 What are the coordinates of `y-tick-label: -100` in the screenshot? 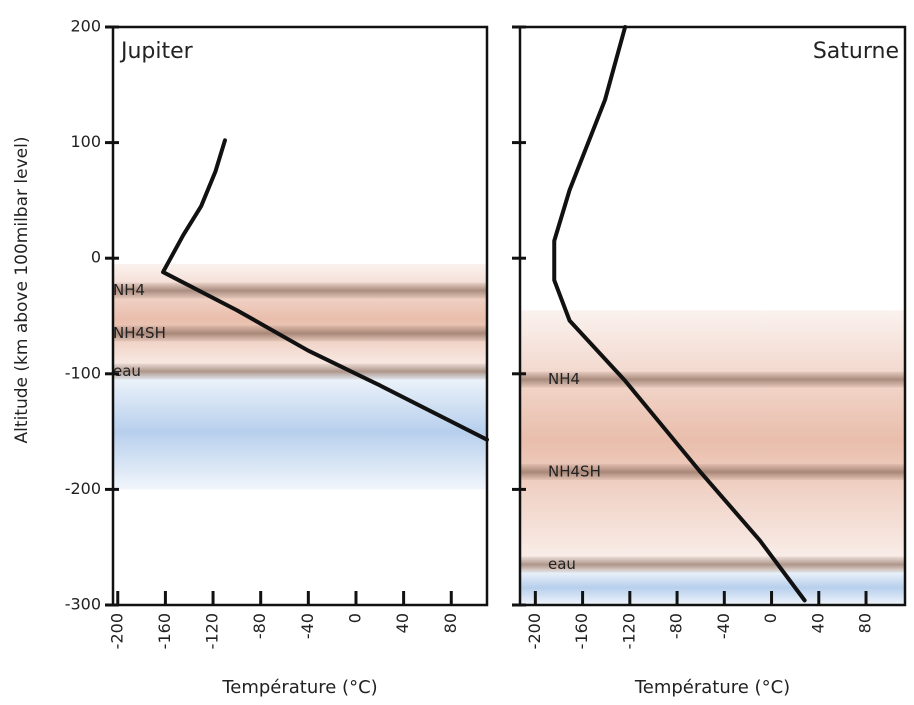 It's located at (83, 372).